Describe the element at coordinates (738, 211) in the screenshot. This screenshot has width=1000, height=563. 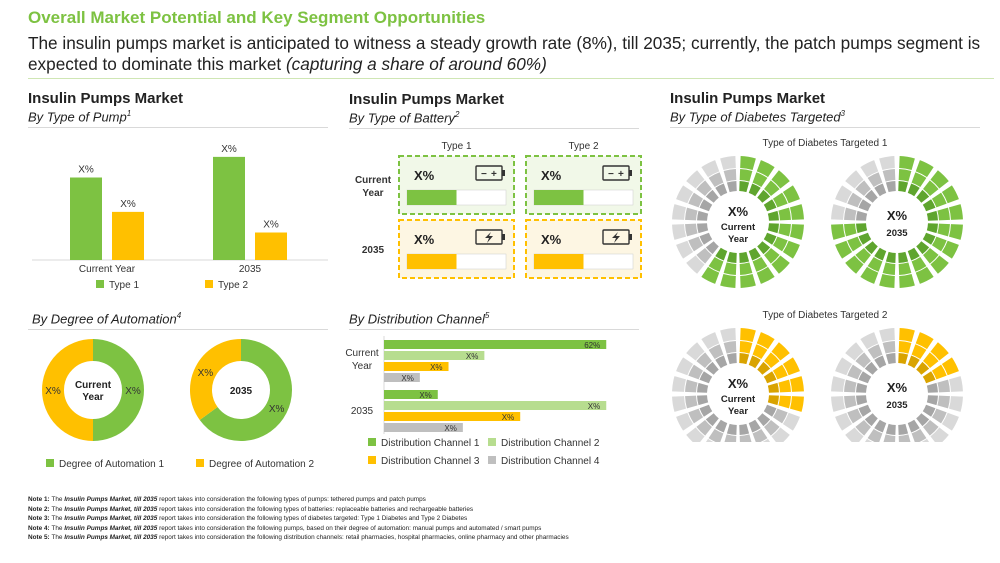
I see `diabetes-ring-value: X%` at that location.